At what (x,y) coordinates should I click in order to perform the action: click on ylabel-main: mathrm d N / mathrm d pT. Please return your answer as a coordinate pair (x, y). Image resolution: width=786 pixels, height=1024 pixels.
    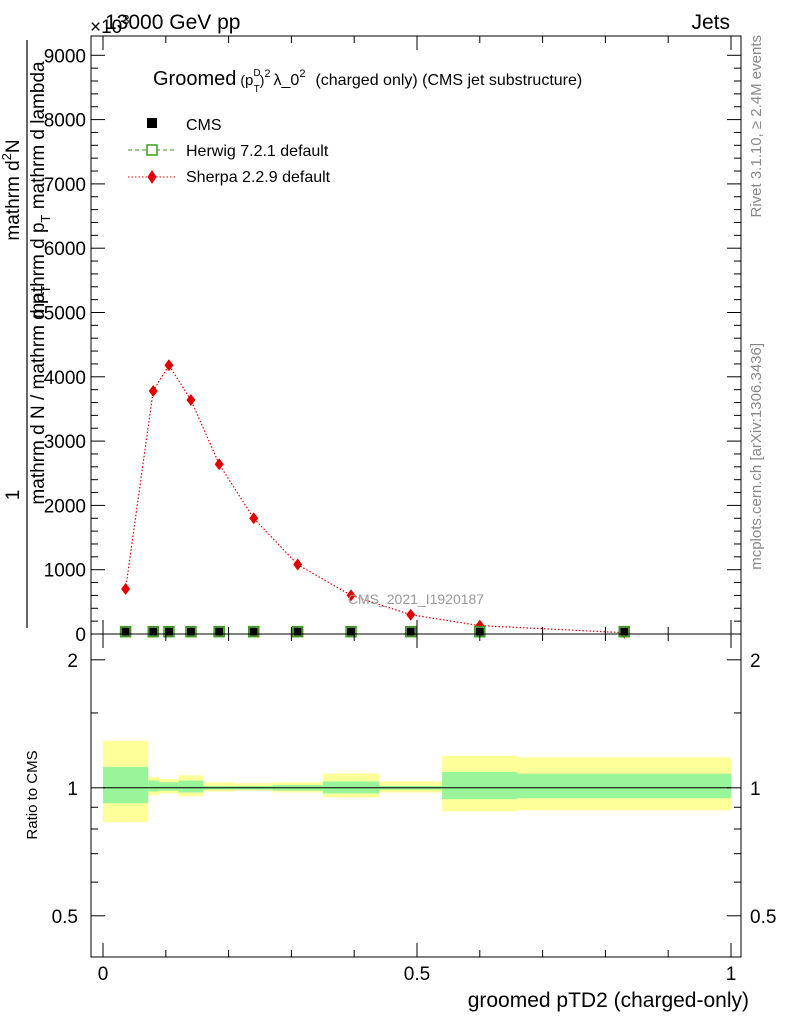
    Looking at the image, I should click on (40, 394).